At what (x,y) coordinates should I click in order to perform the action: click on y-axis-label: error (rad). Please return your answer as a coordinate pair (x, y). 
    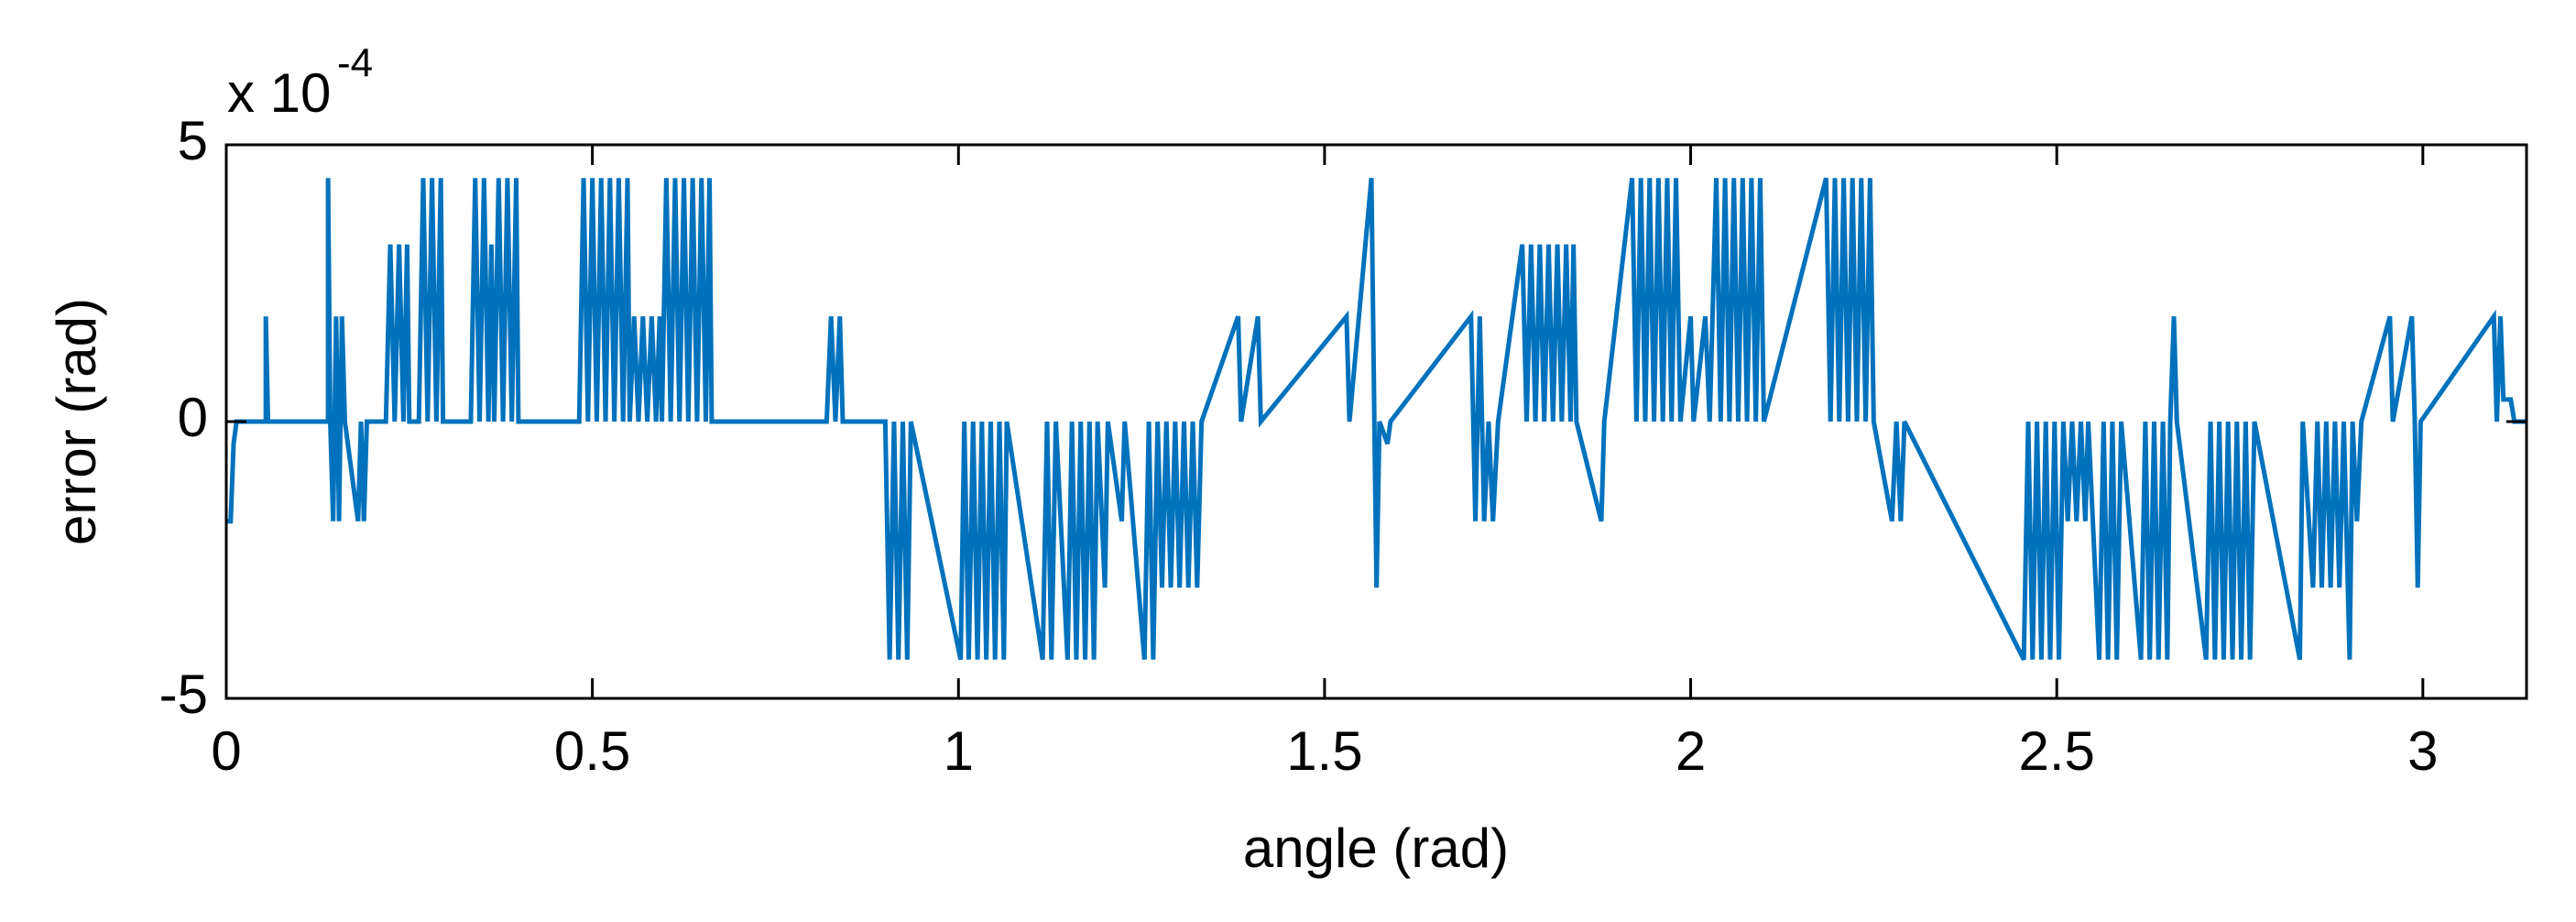
    Looking at the image, I should click on (76, 421).